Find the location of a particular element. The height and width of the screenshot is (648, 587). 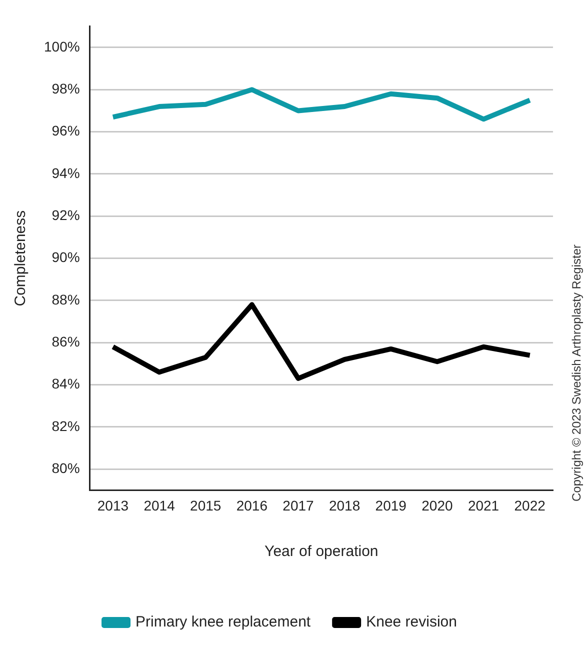

text: Copyright © 2023 Swedish Arthroplasty Register is located at coordinates (576, 373).